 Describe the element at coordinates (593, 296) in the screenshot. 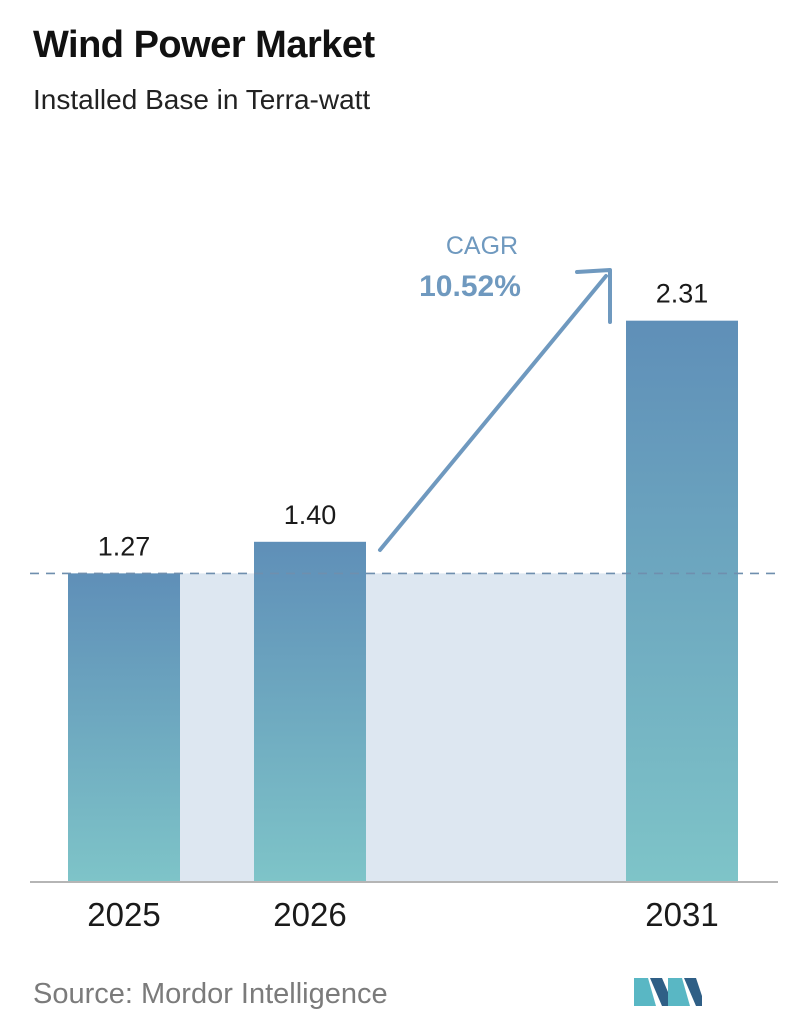

I see `cagr-arrow-head` at that location.